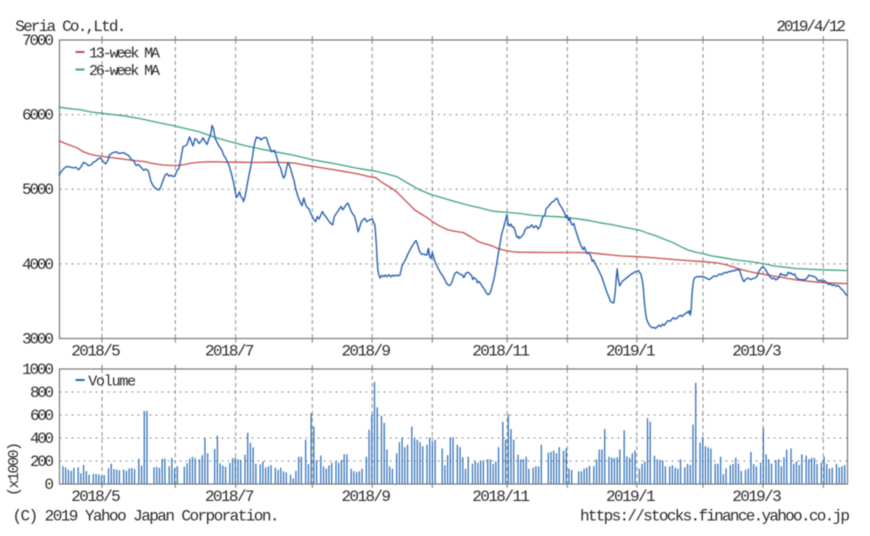 This screenshot has height=536, width=870. I want to click on svg-text: Volume, so click(112, 382).